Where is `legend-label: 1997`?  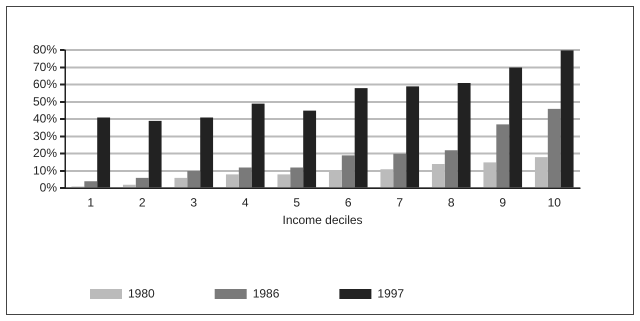
legend-label: 1997 is located at coordinates (390, 293).